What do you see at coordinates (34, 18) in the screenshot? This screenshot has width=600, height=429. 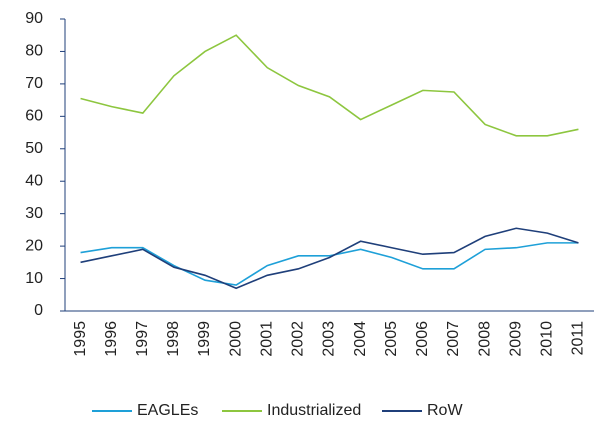 I see `y-tick-label: 90` at bounding box center [34, 18].